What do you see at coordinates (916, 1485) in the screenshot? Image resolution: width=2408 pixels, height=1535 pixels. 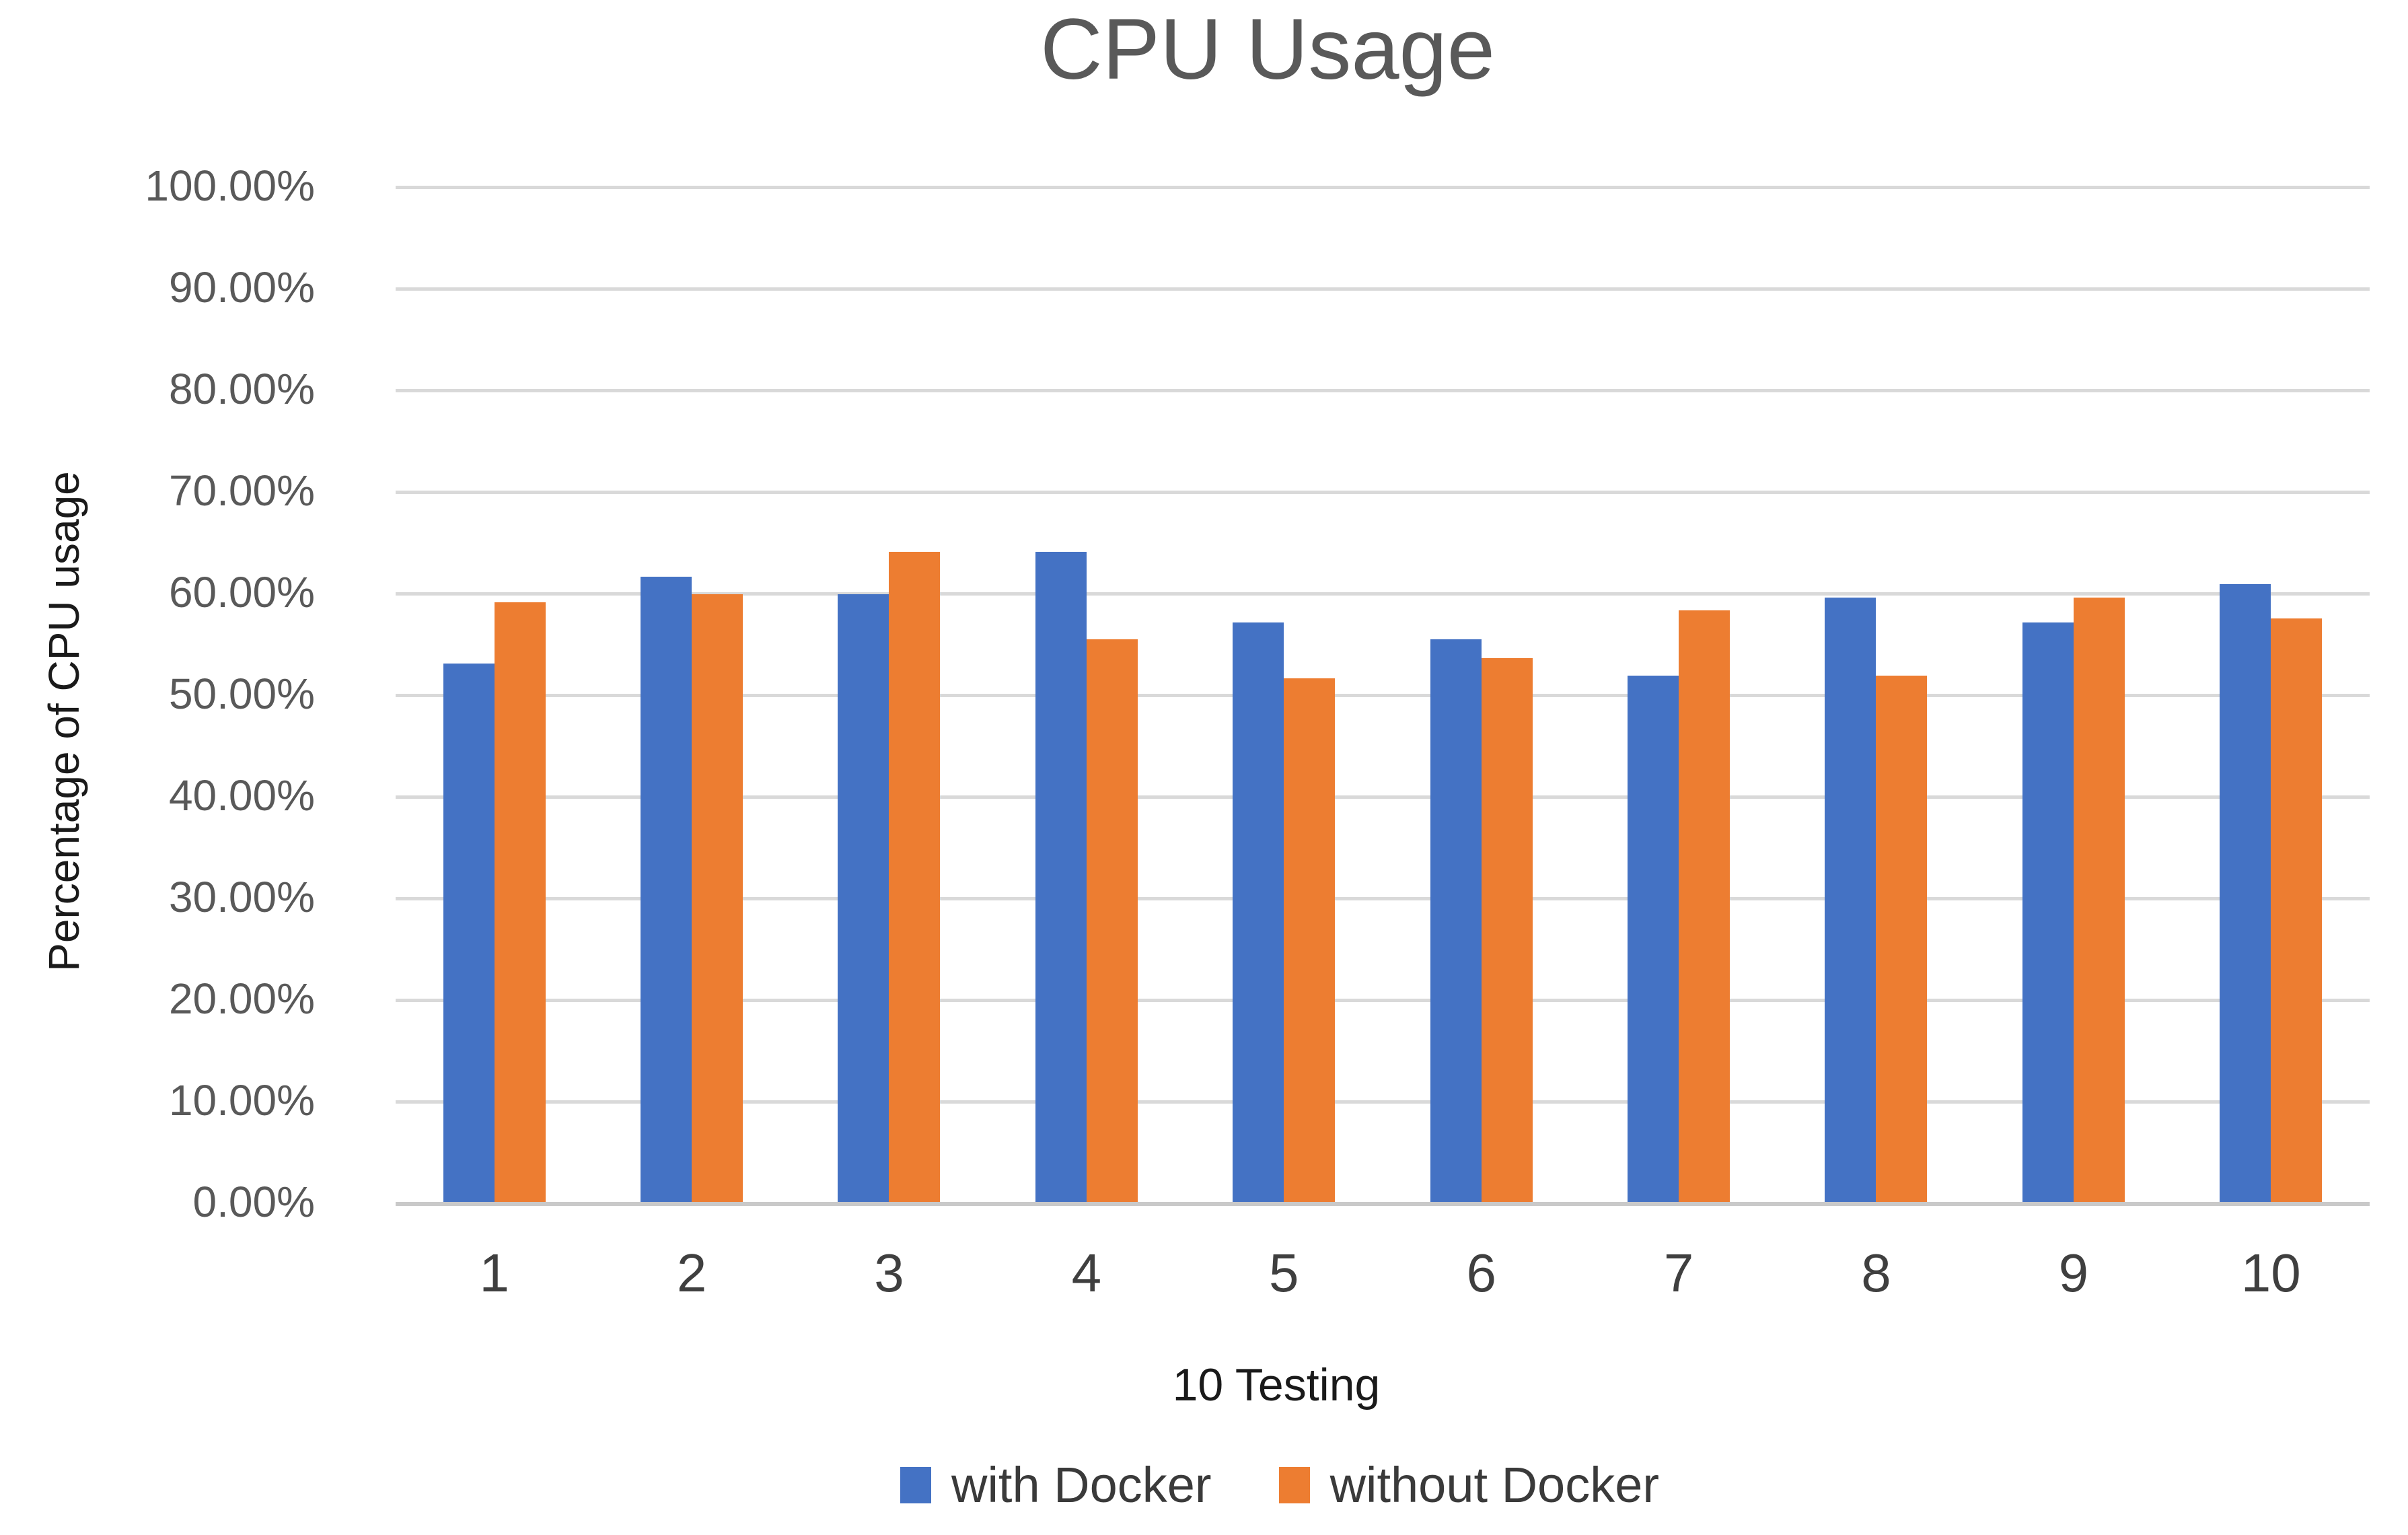 I see `legend-swatch-with-docker` at bounding box center [916, 1485].